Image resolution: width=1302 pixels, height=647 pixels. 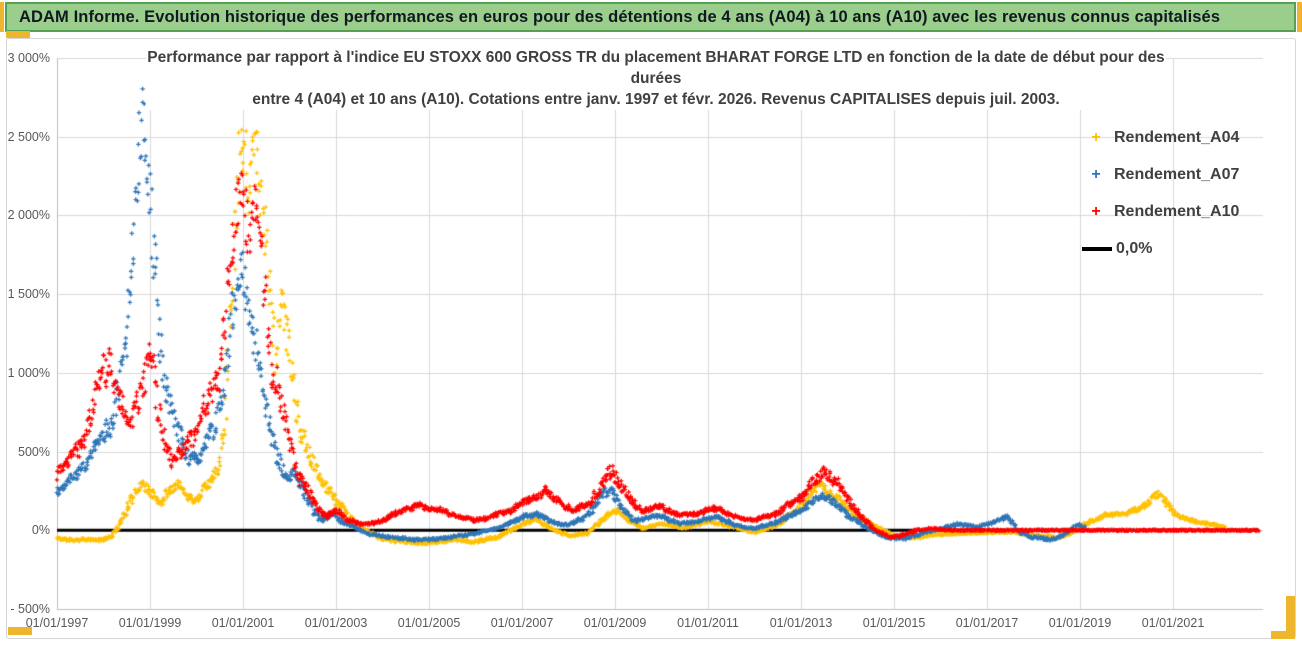 I want to click on x-tick-label: 01/01/1999, so click(x=150, y=623).